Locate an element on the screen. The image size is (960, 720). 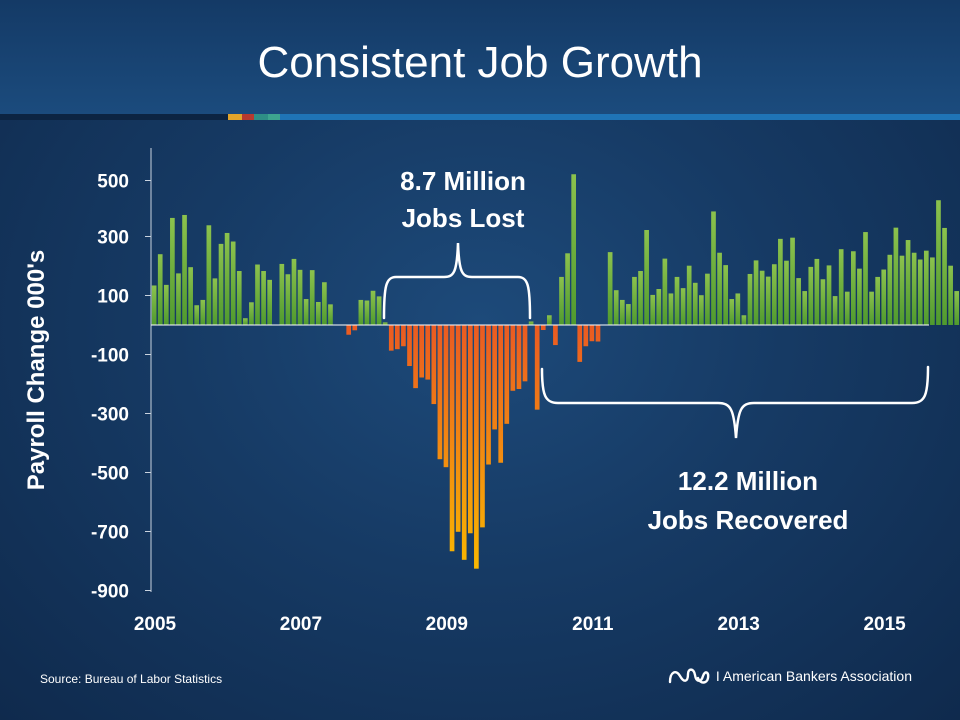
stripe-red is located at coordinates (248, 117).